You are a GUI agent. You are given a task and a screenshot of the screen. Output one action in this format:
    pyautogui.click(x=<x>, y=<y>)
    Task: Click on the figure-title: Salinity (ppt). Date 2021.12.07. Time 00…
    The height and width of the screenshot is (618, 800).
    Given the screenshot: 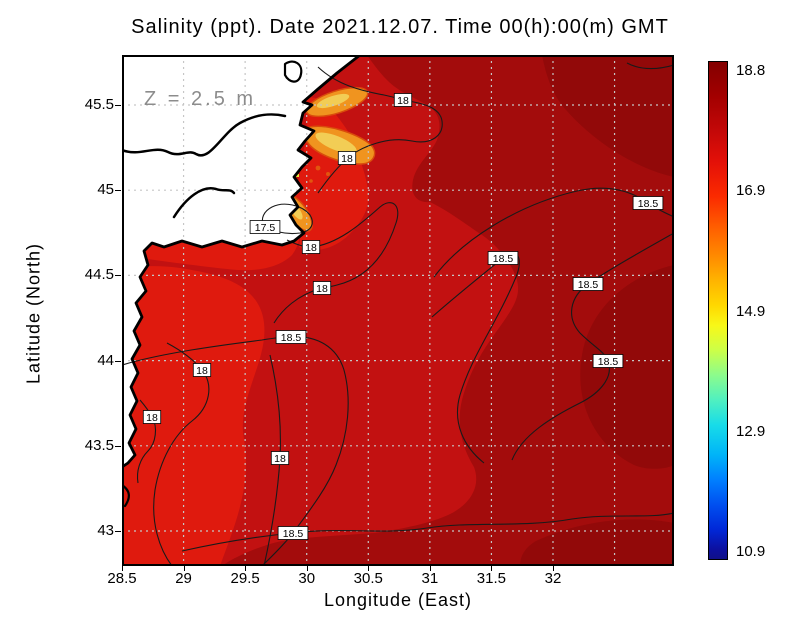 What is the action you would take?
    pyautogui.click(x=400, y=27)
    